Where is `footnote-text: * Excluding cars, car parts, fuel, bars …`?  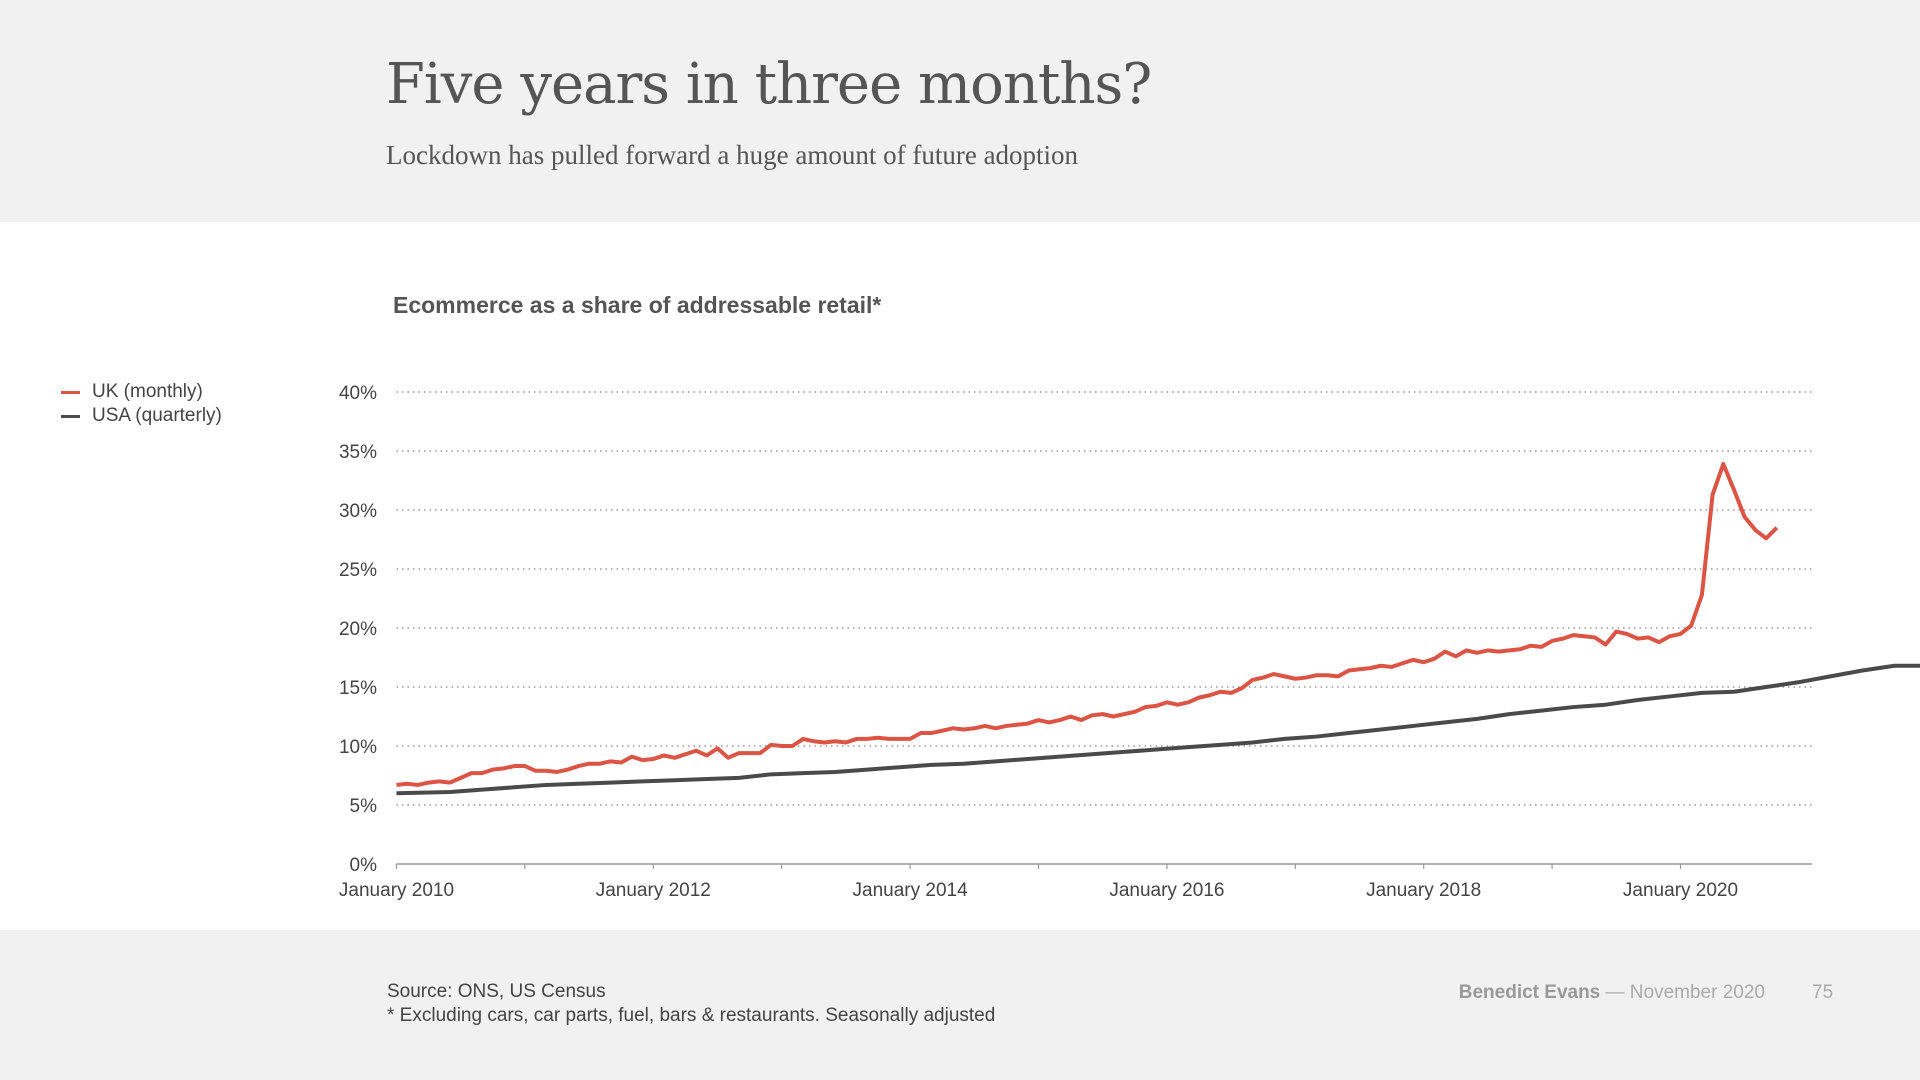
footnote-text: * Excluding cars, car parts, fuel, bars … is located at coordinates (691, 1015).